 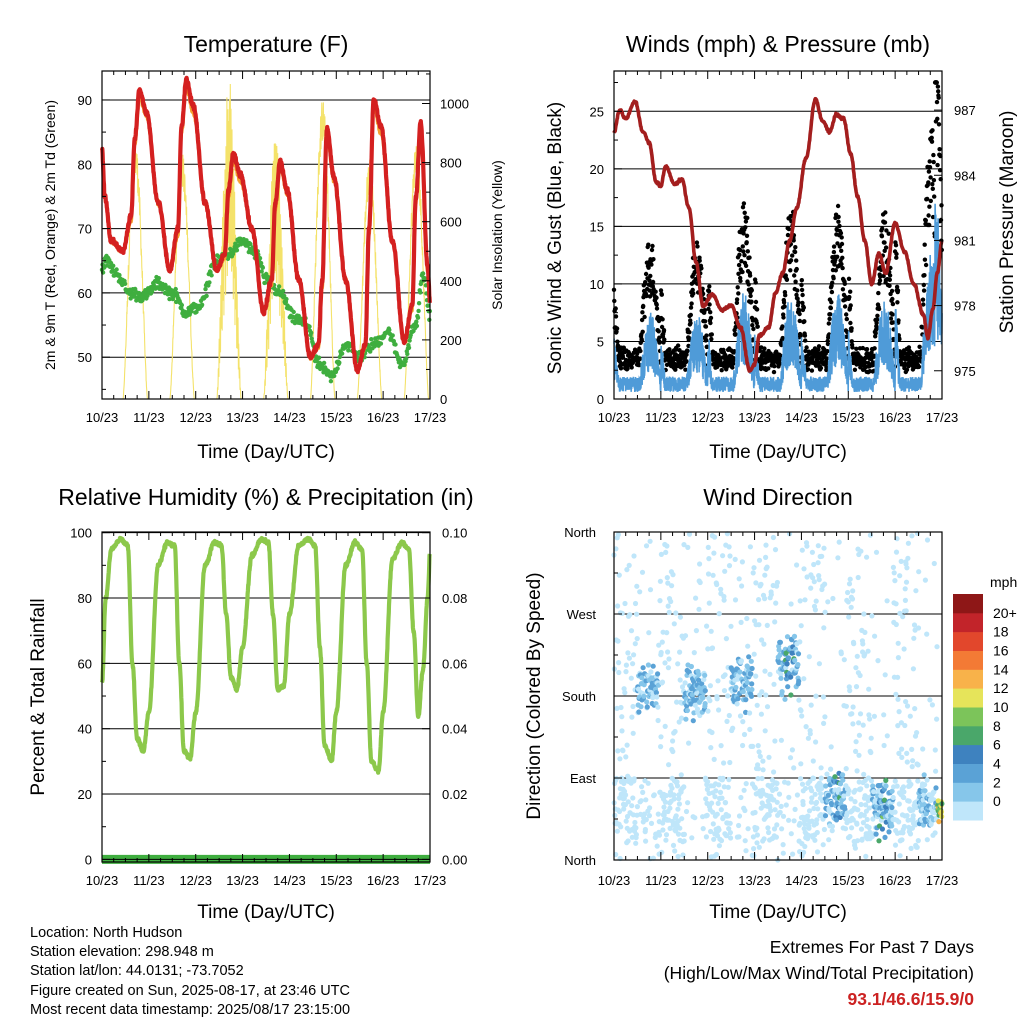 What do you see at coordinates (85, 293) in the screenshot?
I see `y-tick-label: 60` at bounding box center [85, 293].